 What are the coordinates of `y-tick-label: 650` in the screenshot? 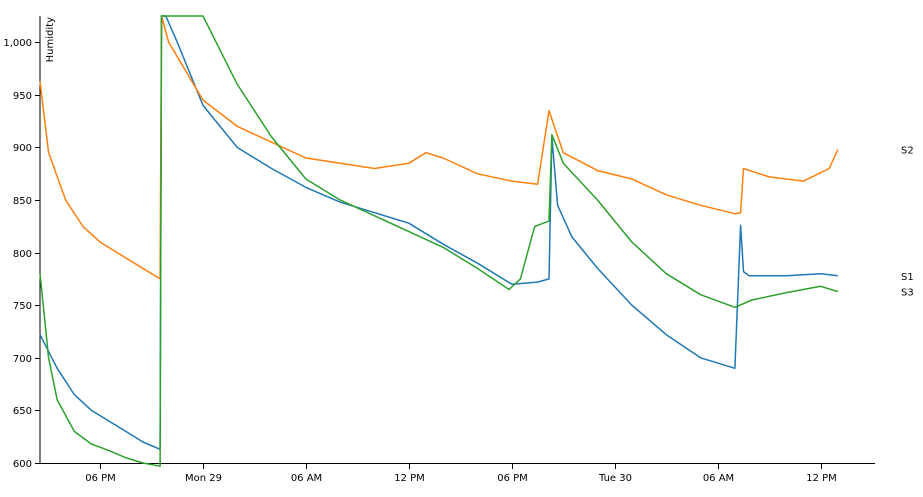 It's located at (22, 411).